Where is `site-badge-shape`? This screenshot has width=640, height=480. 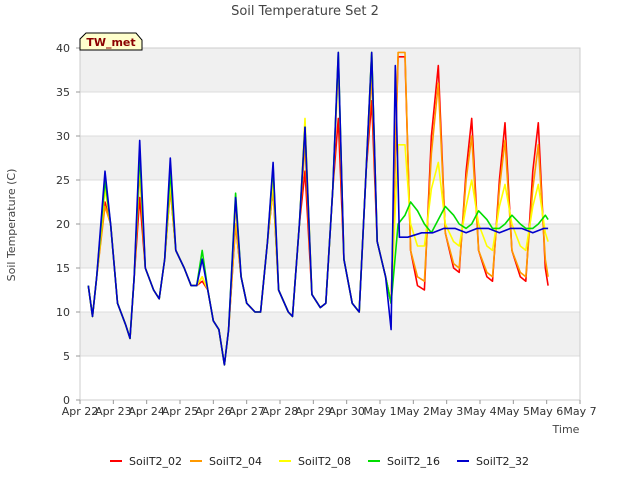
site-badge-shape is located at coordinates (111, 41).